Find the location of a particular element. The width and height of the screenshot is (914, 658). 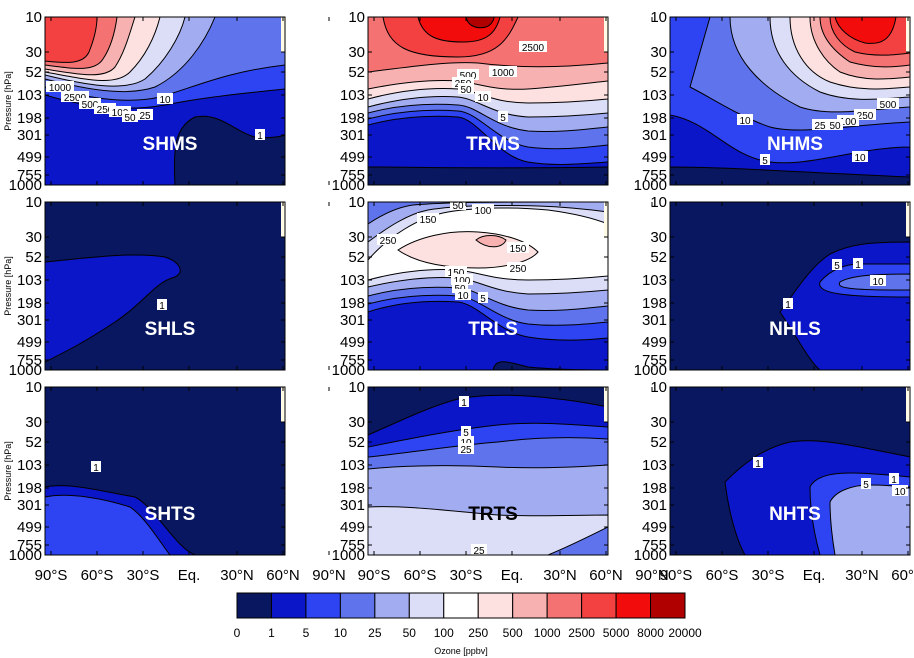

svg-text: 10 is located at coordinates (483, 98).